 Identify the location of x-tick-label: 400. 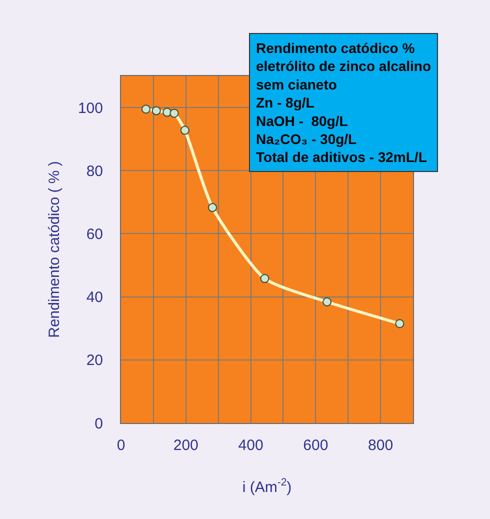
(251, 445).